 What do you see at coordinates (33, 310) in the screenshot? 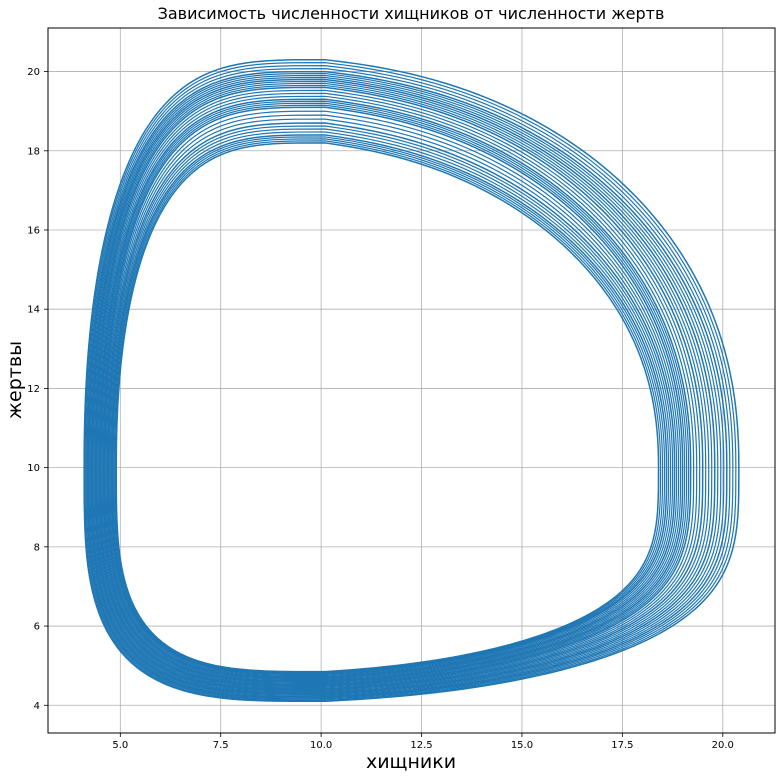
I see `y-tick-label: 14` at bounding box center [33, 310].